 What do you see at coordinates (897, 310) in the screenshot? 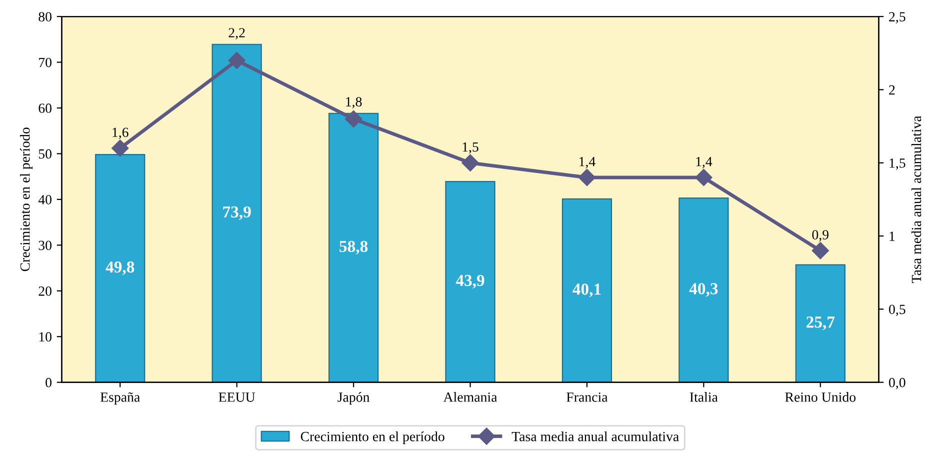
I see `y2-tick-label: 0,5` at bounding box center [897, 310].